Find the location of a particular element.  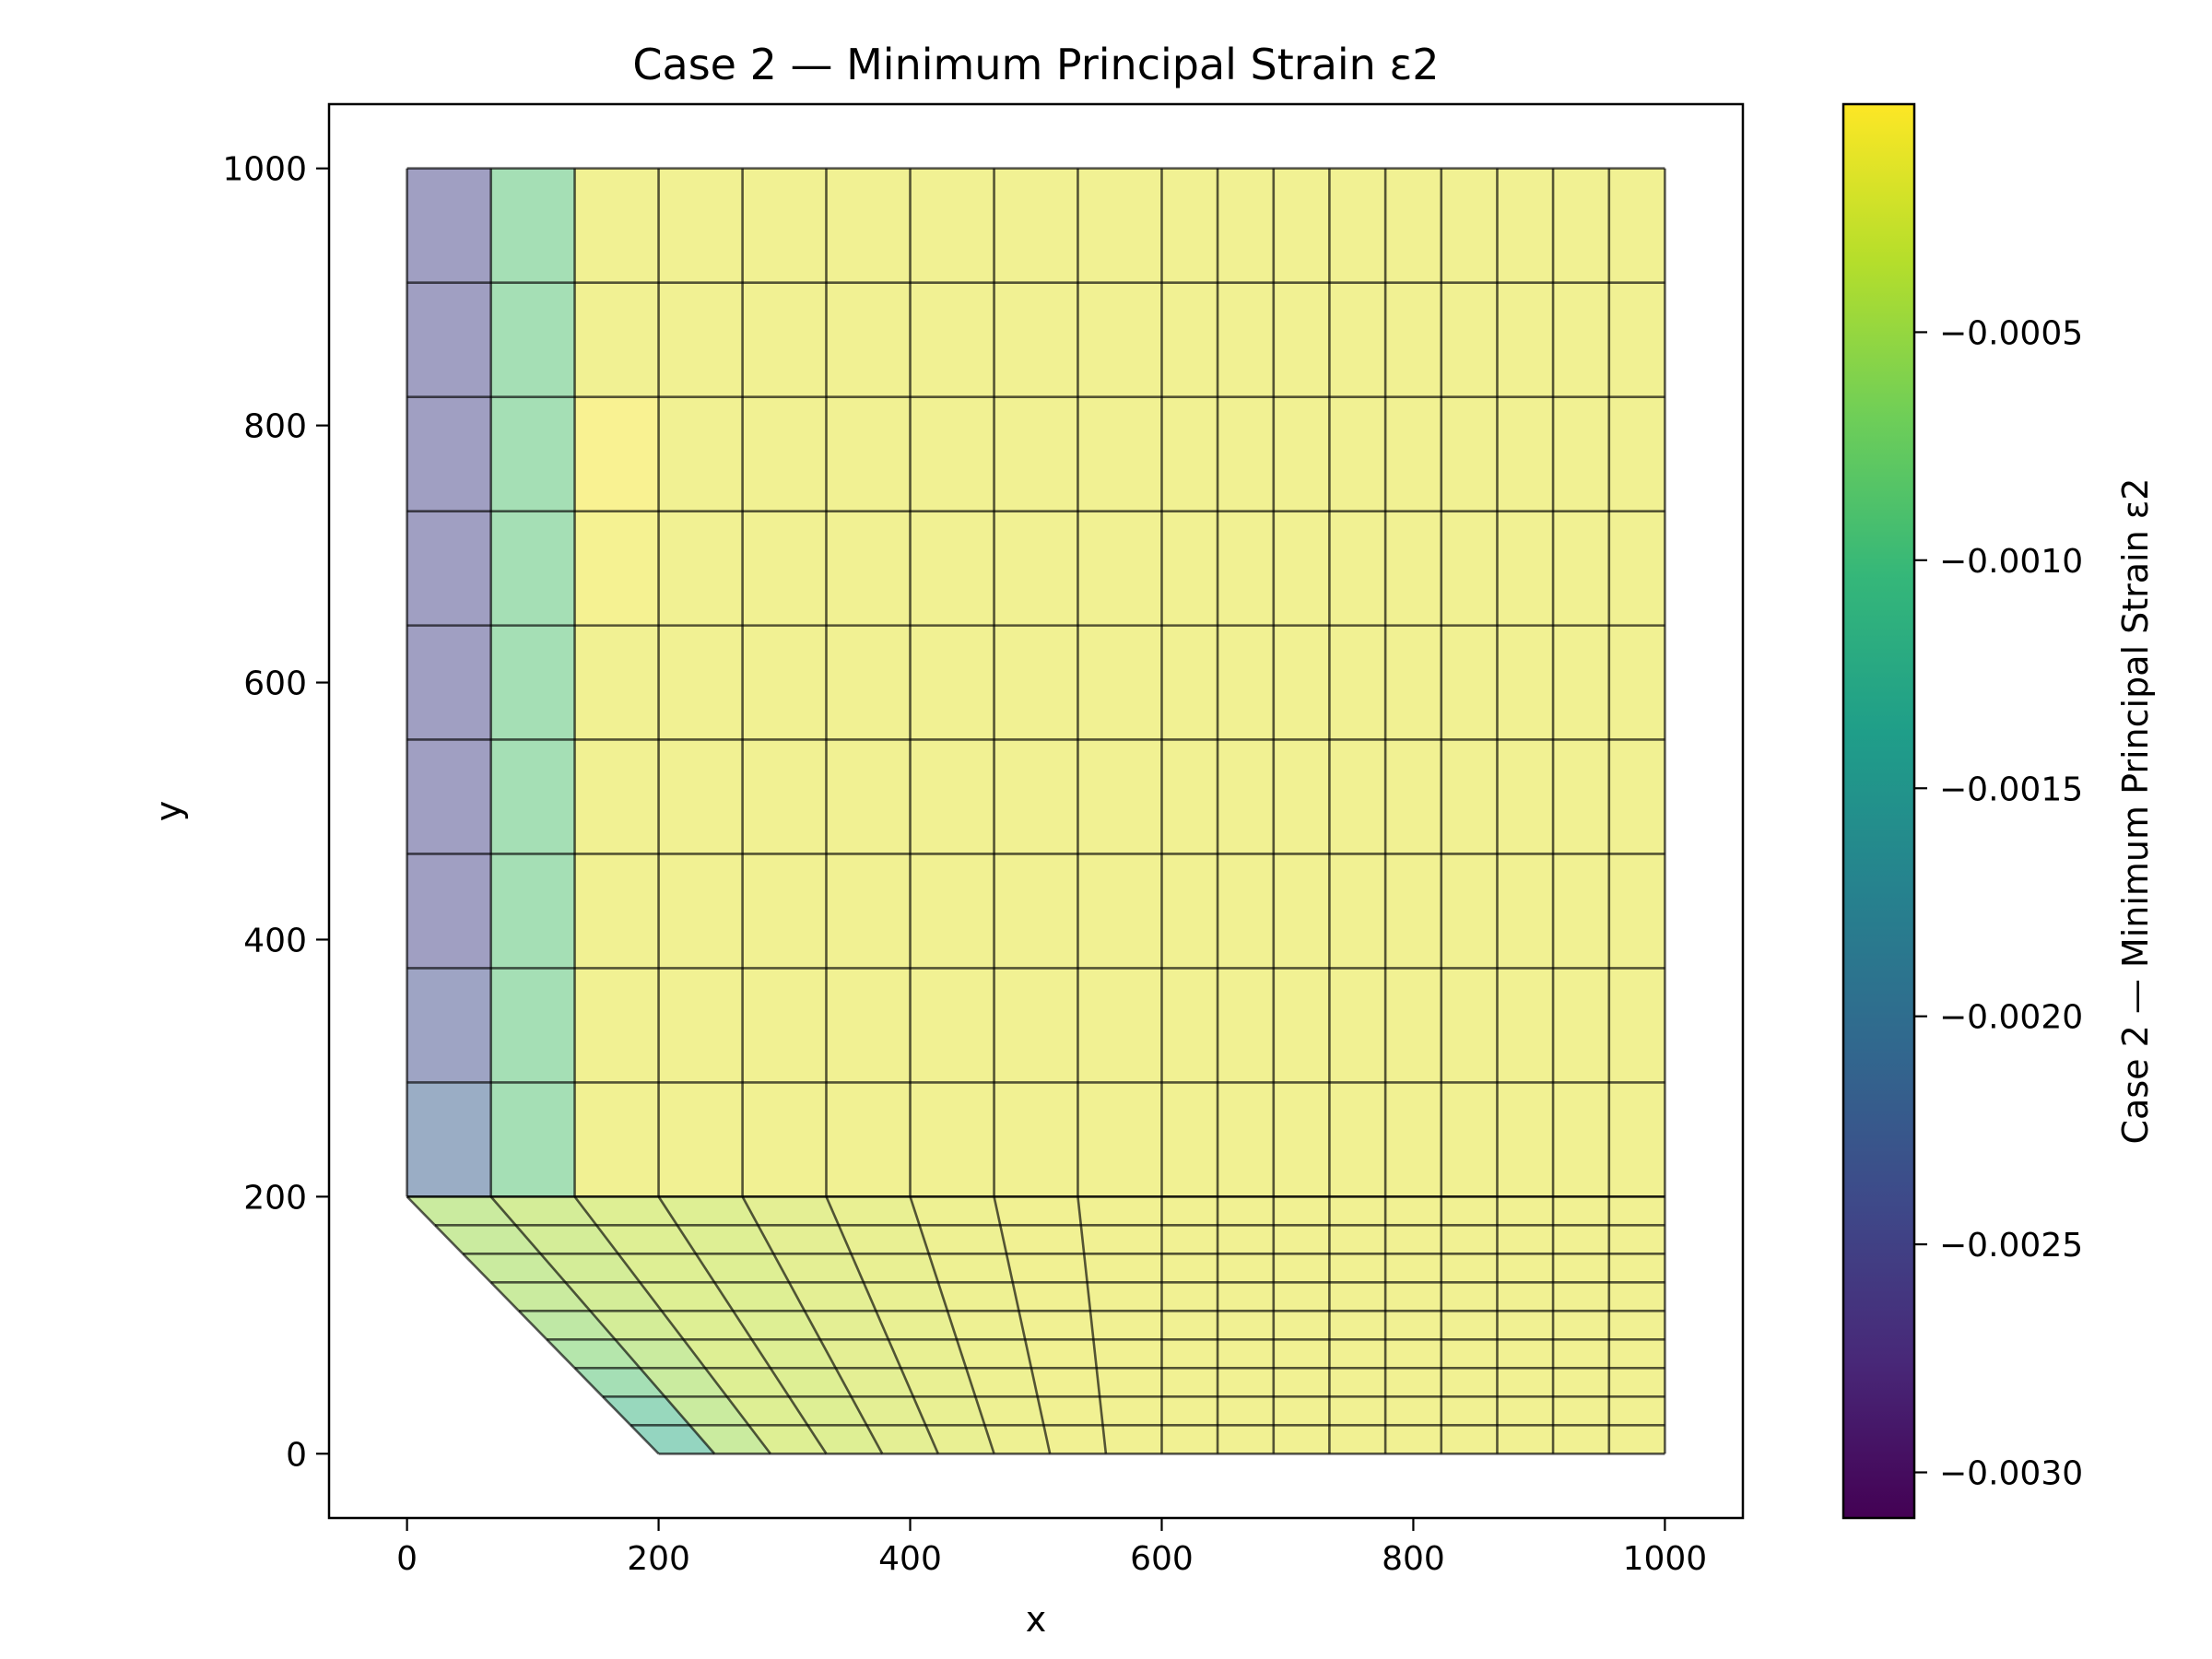

chart-title: Case 2 — Minimum Principal Strain ε2 is located at coordinates (1035, 64).